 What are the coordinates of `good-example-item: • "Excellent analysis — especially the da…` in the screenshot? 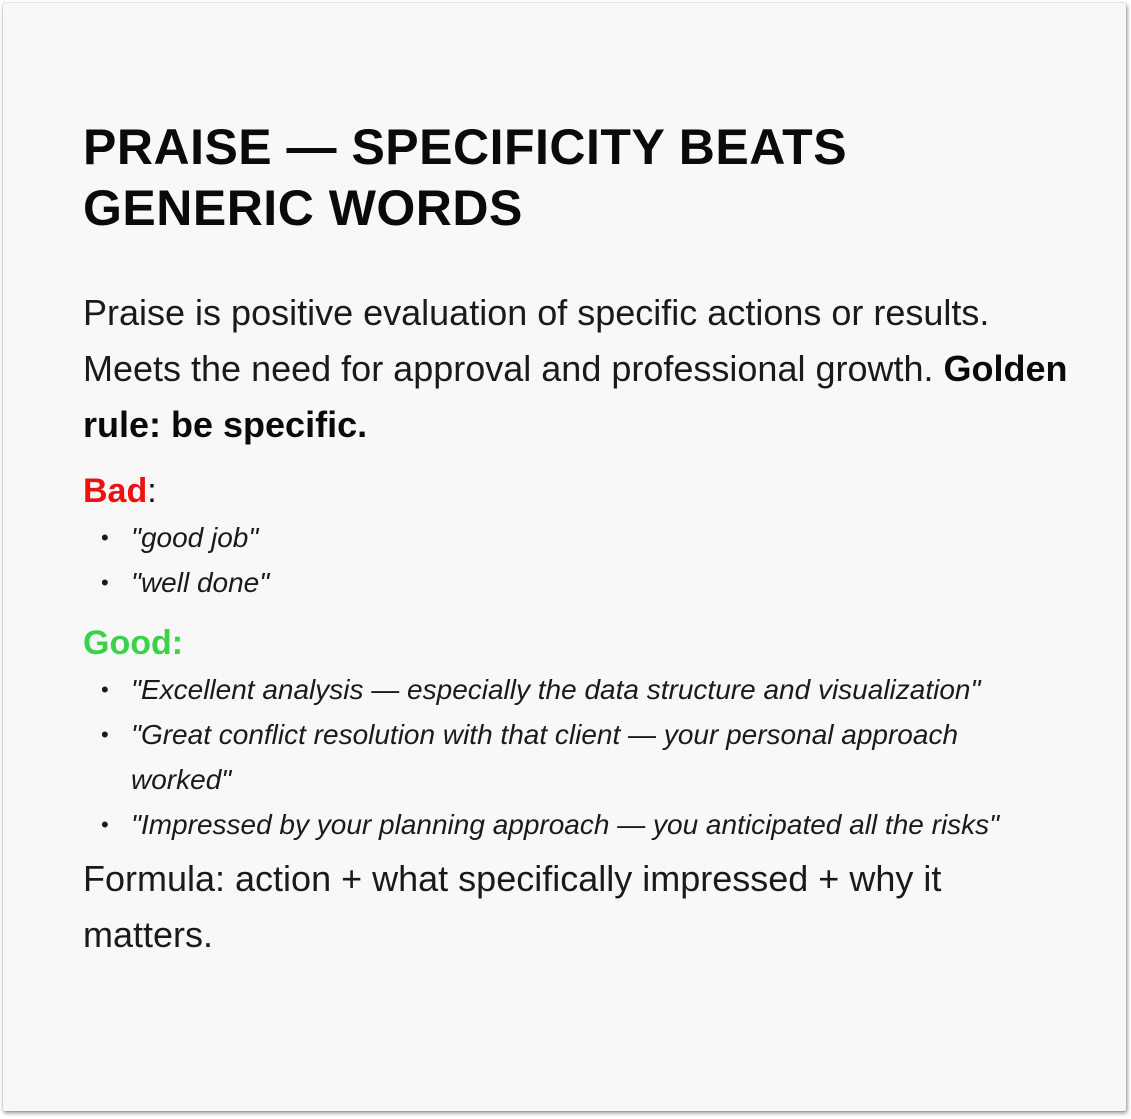 It's located at (587, 689).